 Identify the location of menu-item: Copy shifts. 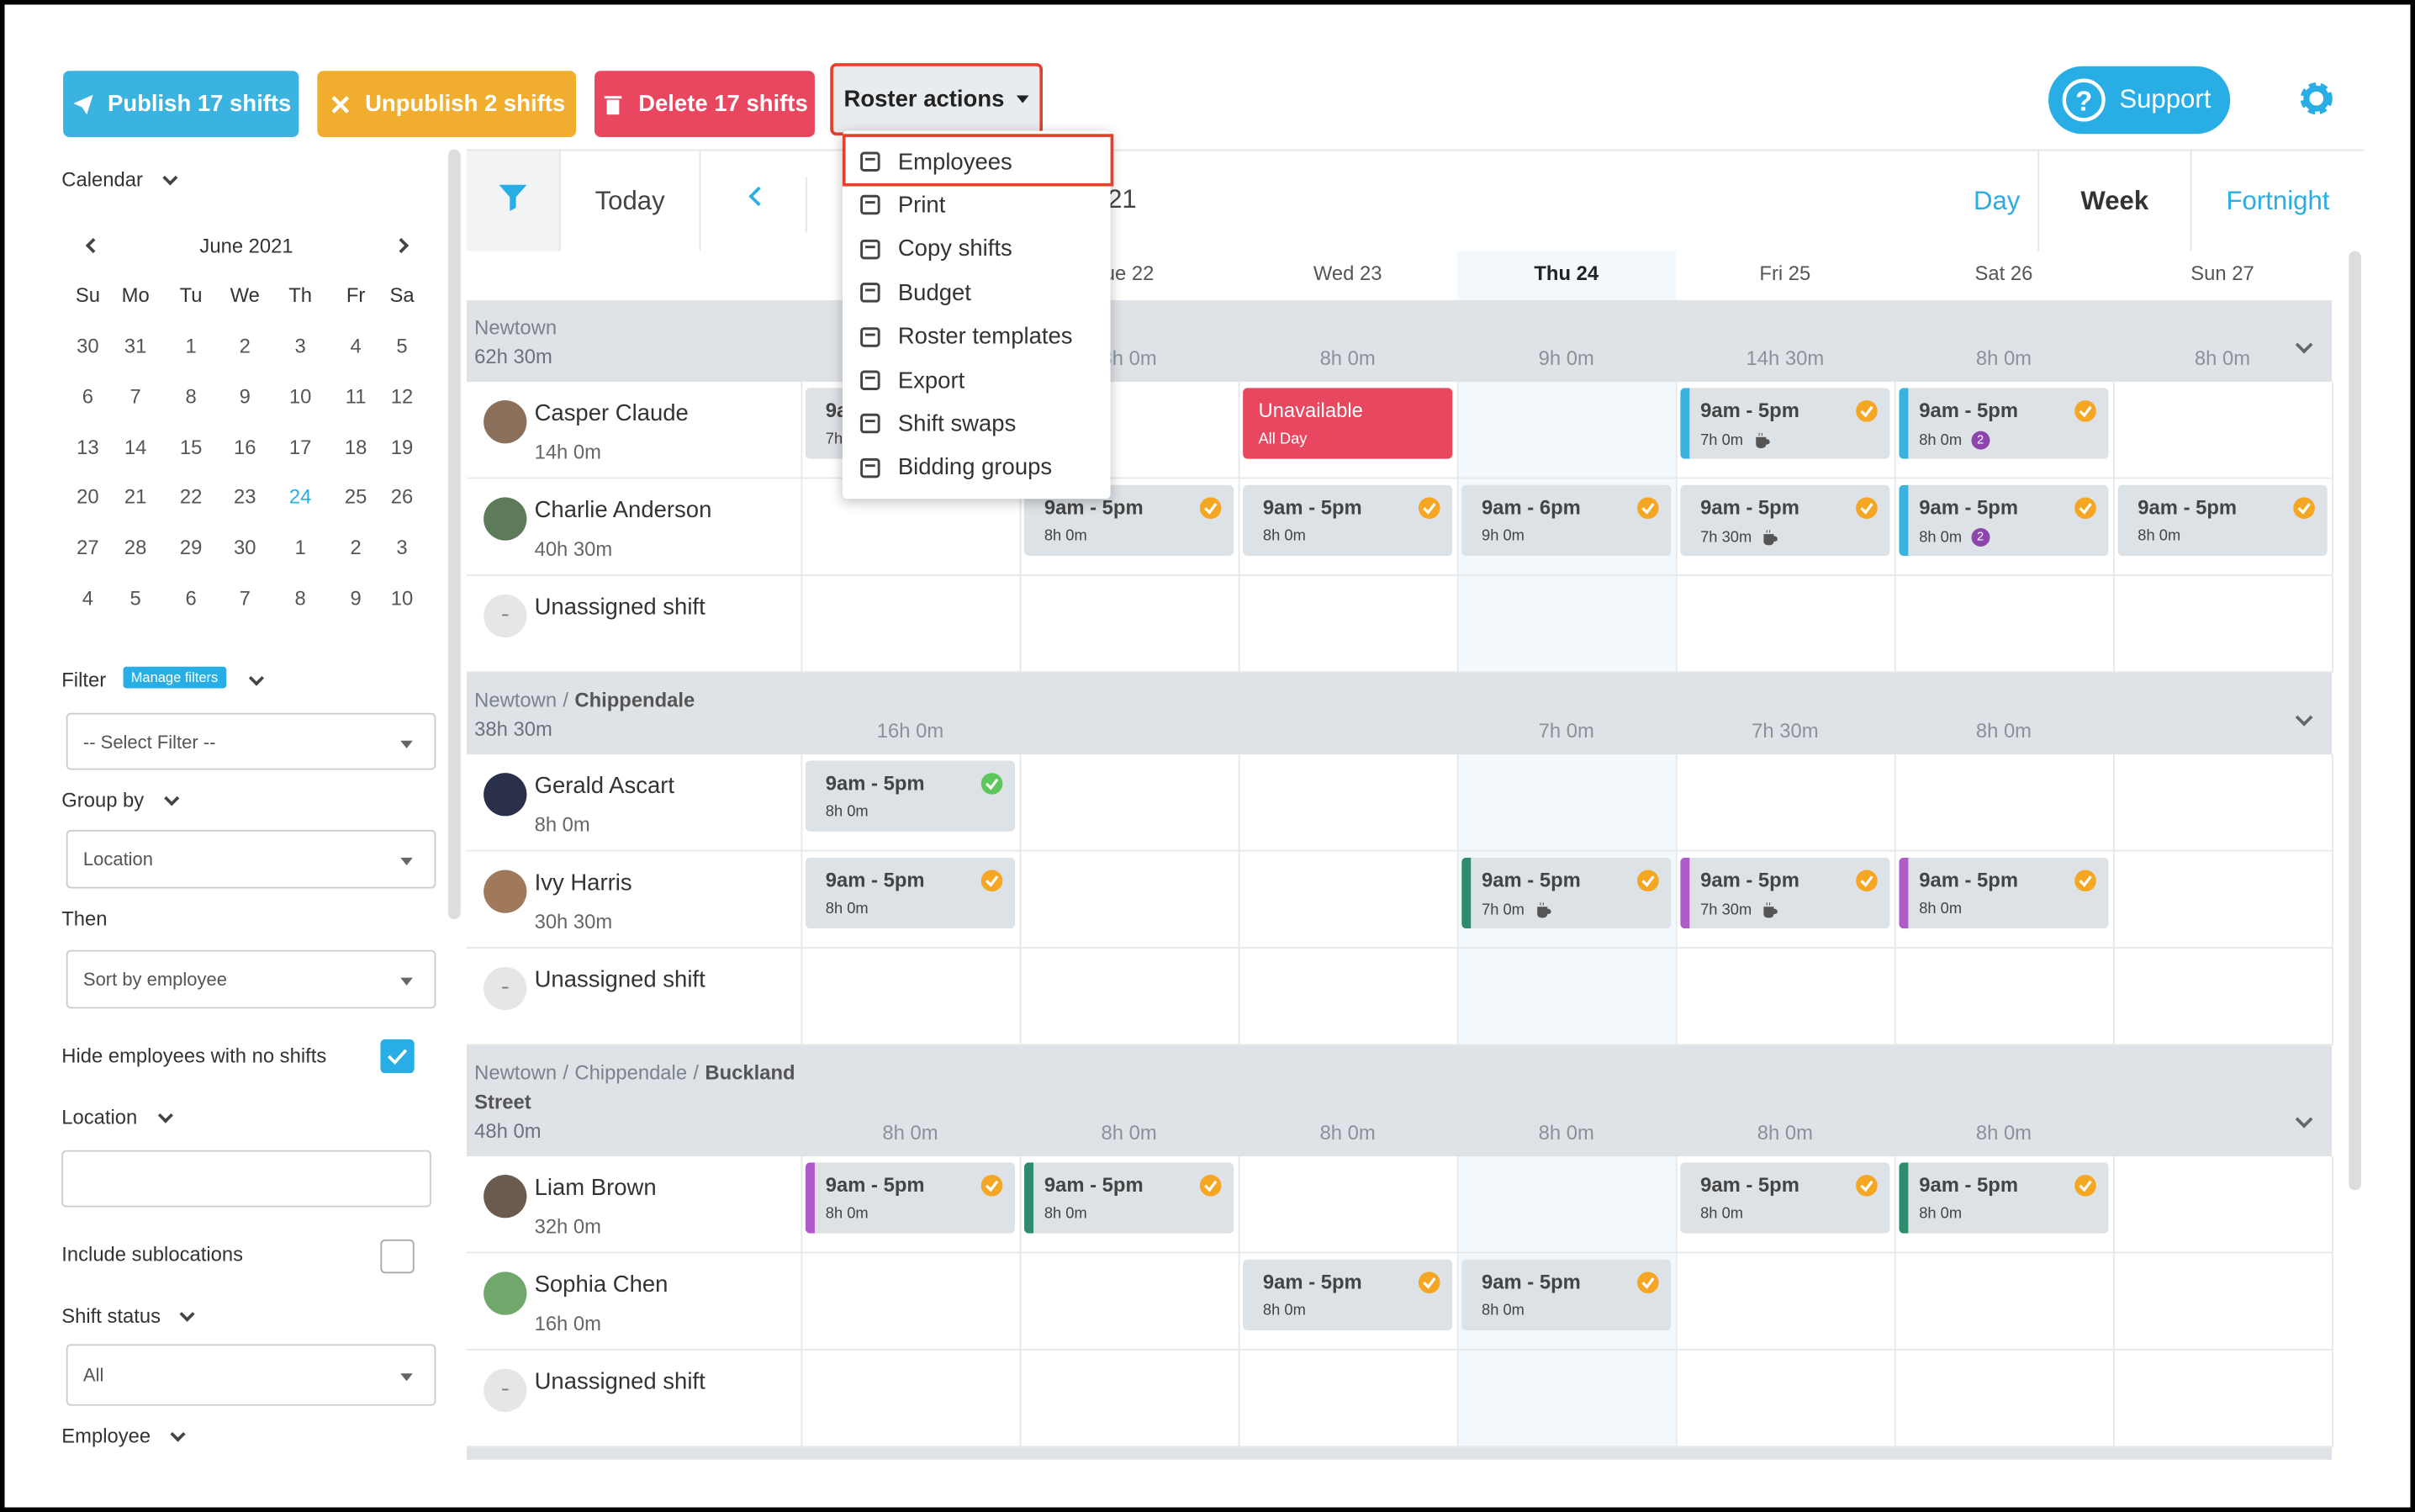
(977, 249).